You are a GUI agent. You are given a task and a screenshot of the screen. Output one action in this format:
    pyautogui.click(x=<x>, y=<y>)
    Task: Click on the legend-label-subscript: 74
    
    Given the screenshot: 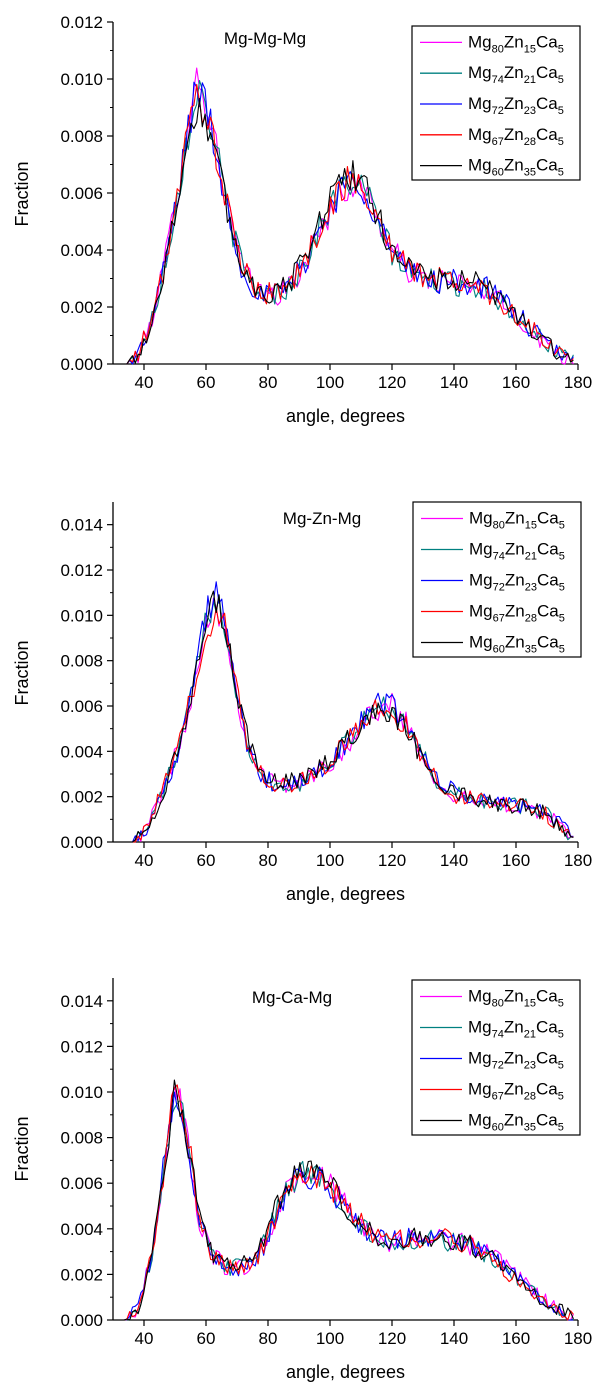 What is the action you would take?
    pyautogui.click(x=498, y=80)
    